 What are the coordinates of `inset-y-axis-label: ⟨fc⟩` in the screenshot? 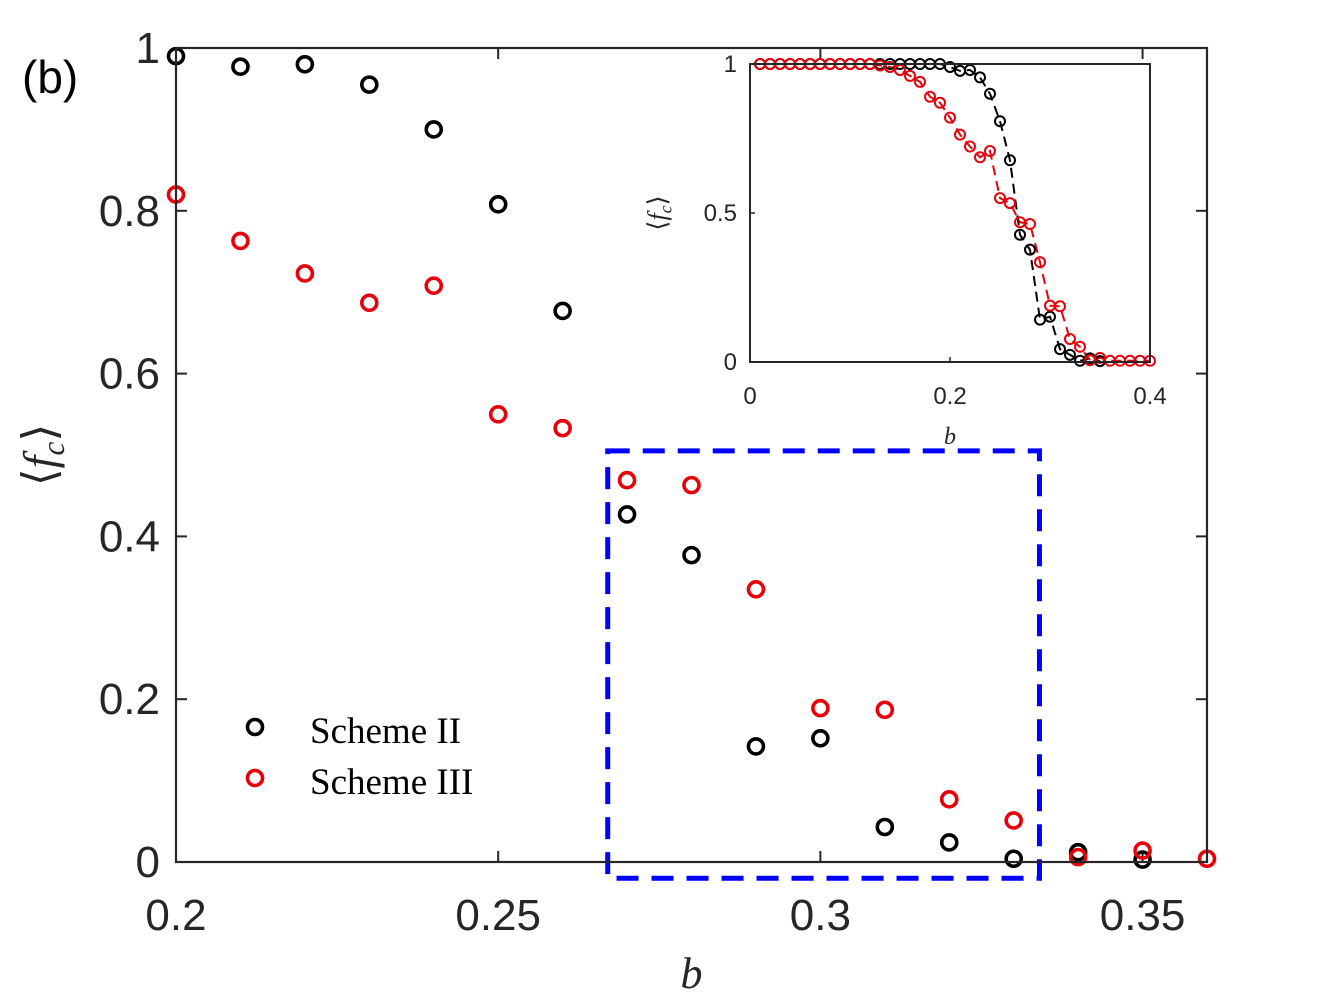 It's located at (659, 212).